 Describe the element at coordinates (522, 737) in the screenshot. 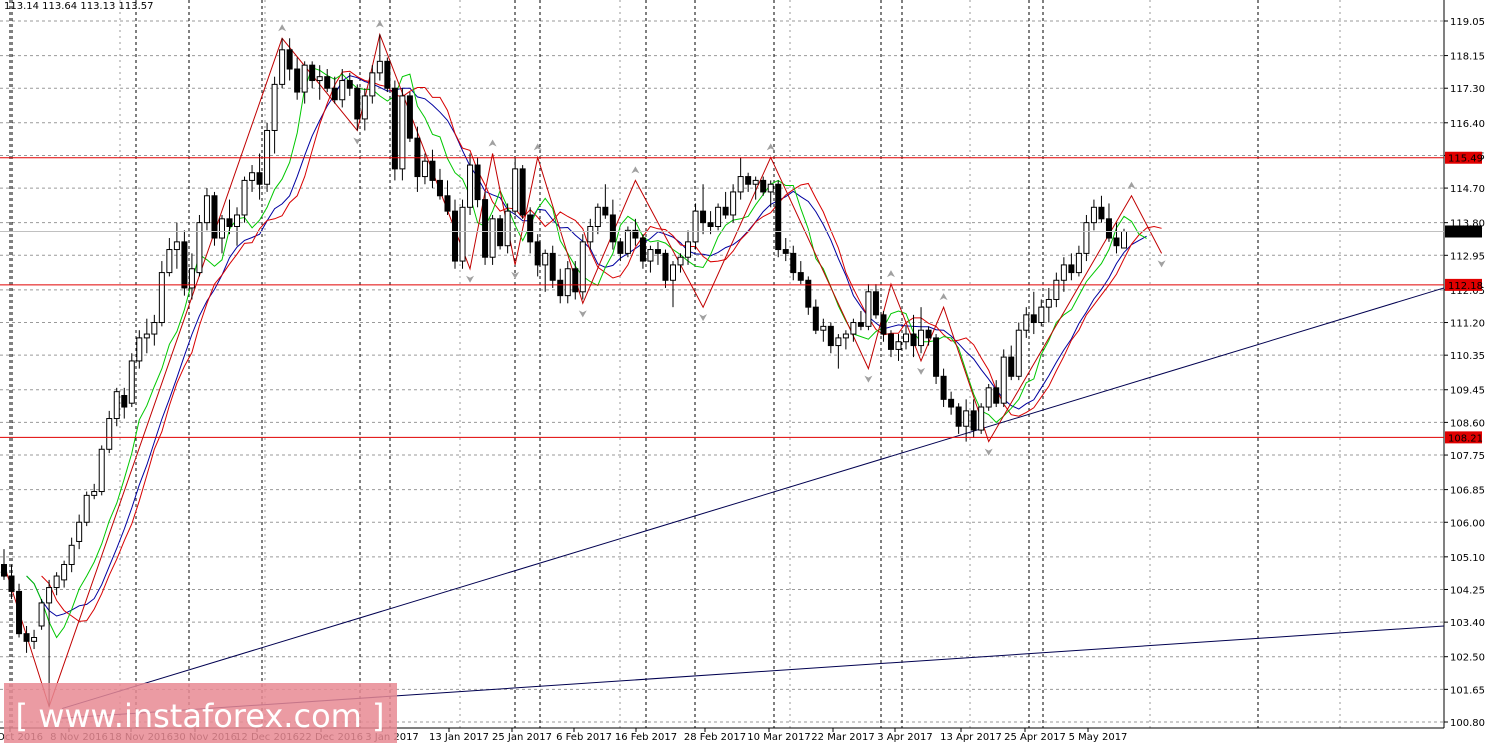

I see `x-tick-label: 25 Jan 2017` at that location.